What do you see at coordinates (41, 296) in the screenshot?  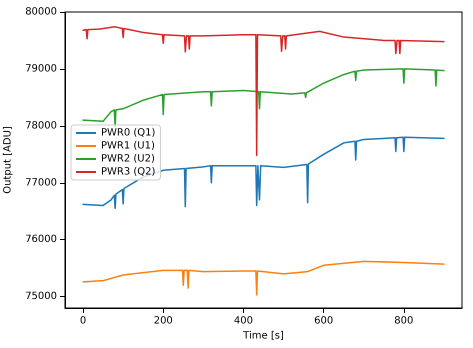 I see `y-tick-label: 75000` at bounding box center [41, 296].